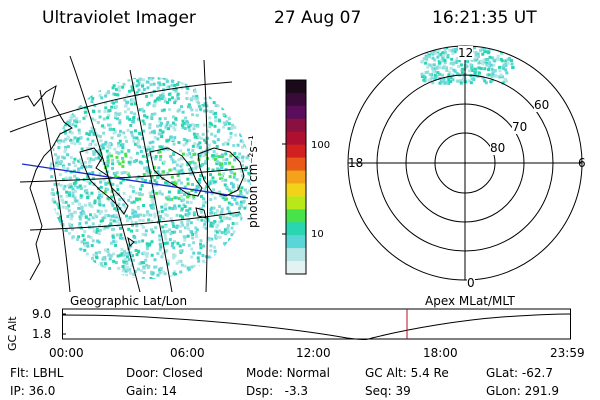  I want to click on colorbar-tick-100: 100, so click(321, 145).